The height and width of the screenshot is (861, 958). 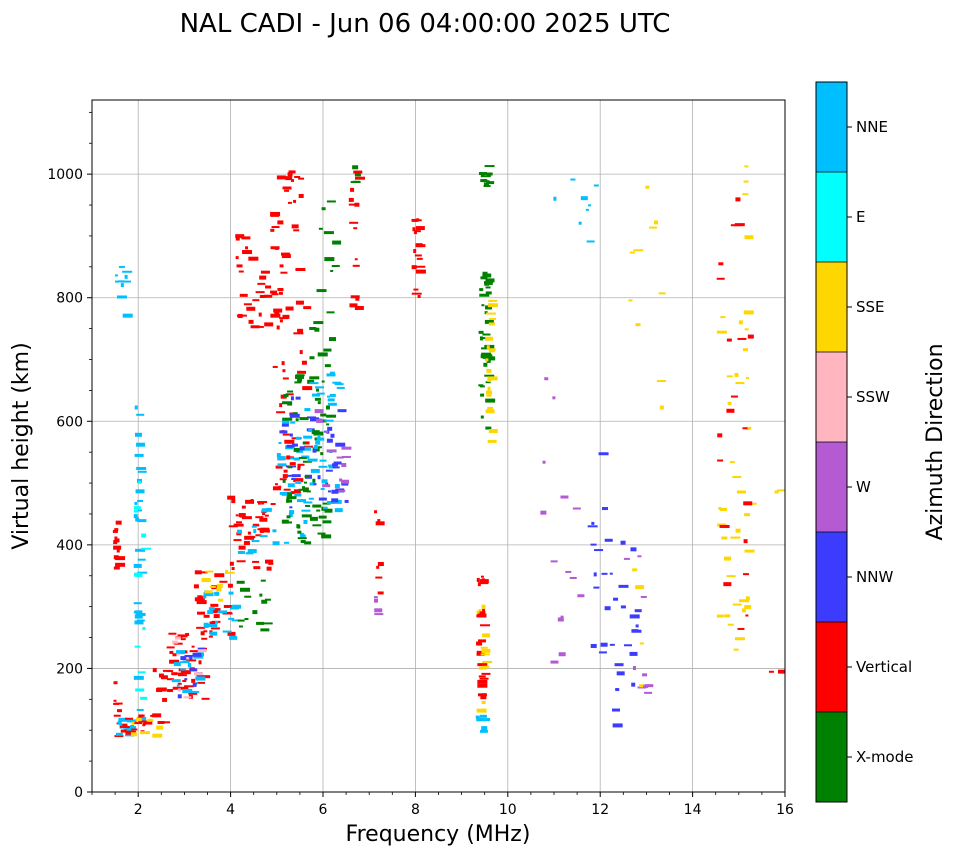 I want to click on x-tick-label: 4, so click(x=230, y=810).